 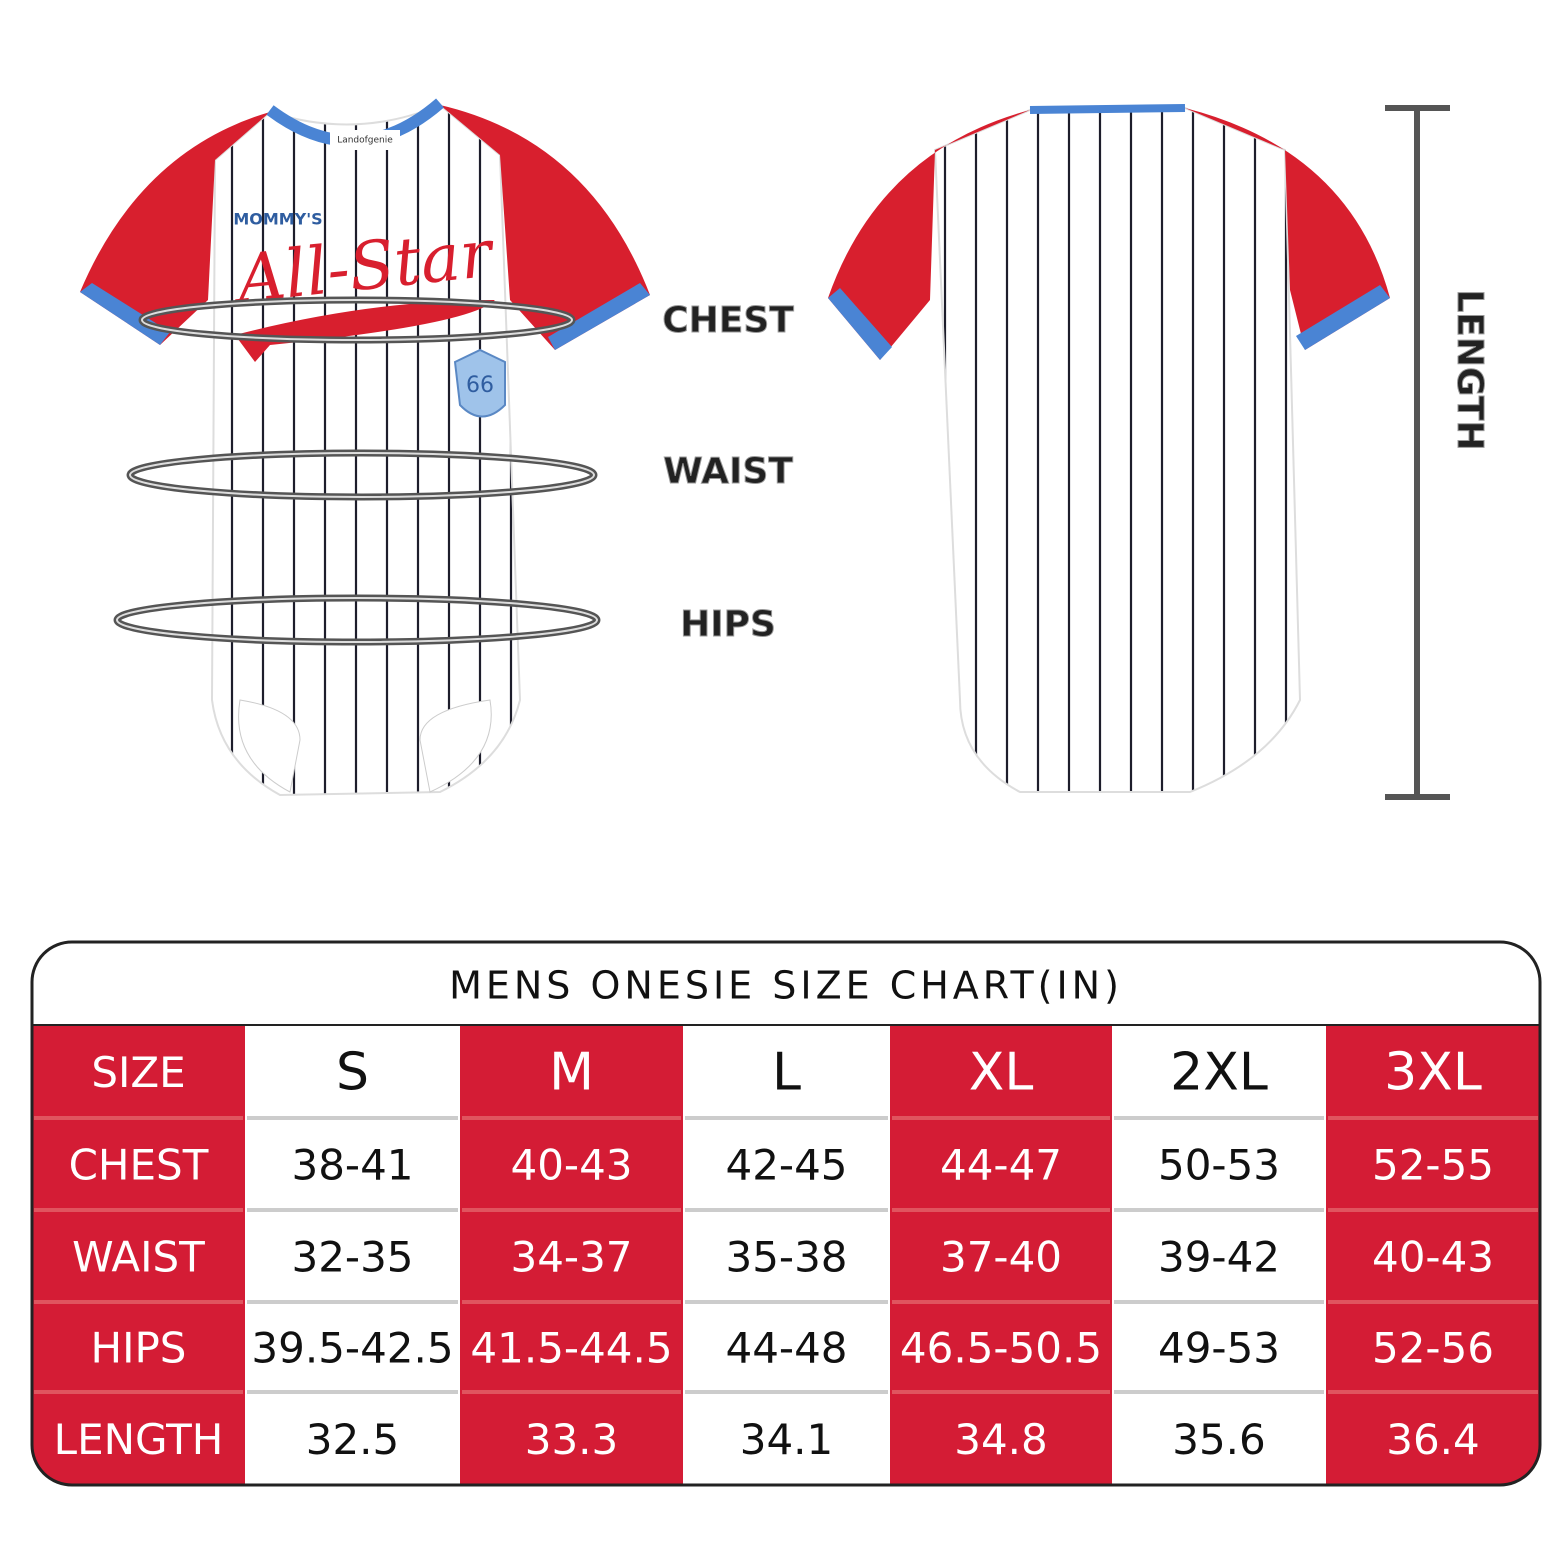 What do you see at coordinates (786, 1165) in the screenshot?
I see `table-cell: 42-45` at bounding box center [786, 1165].